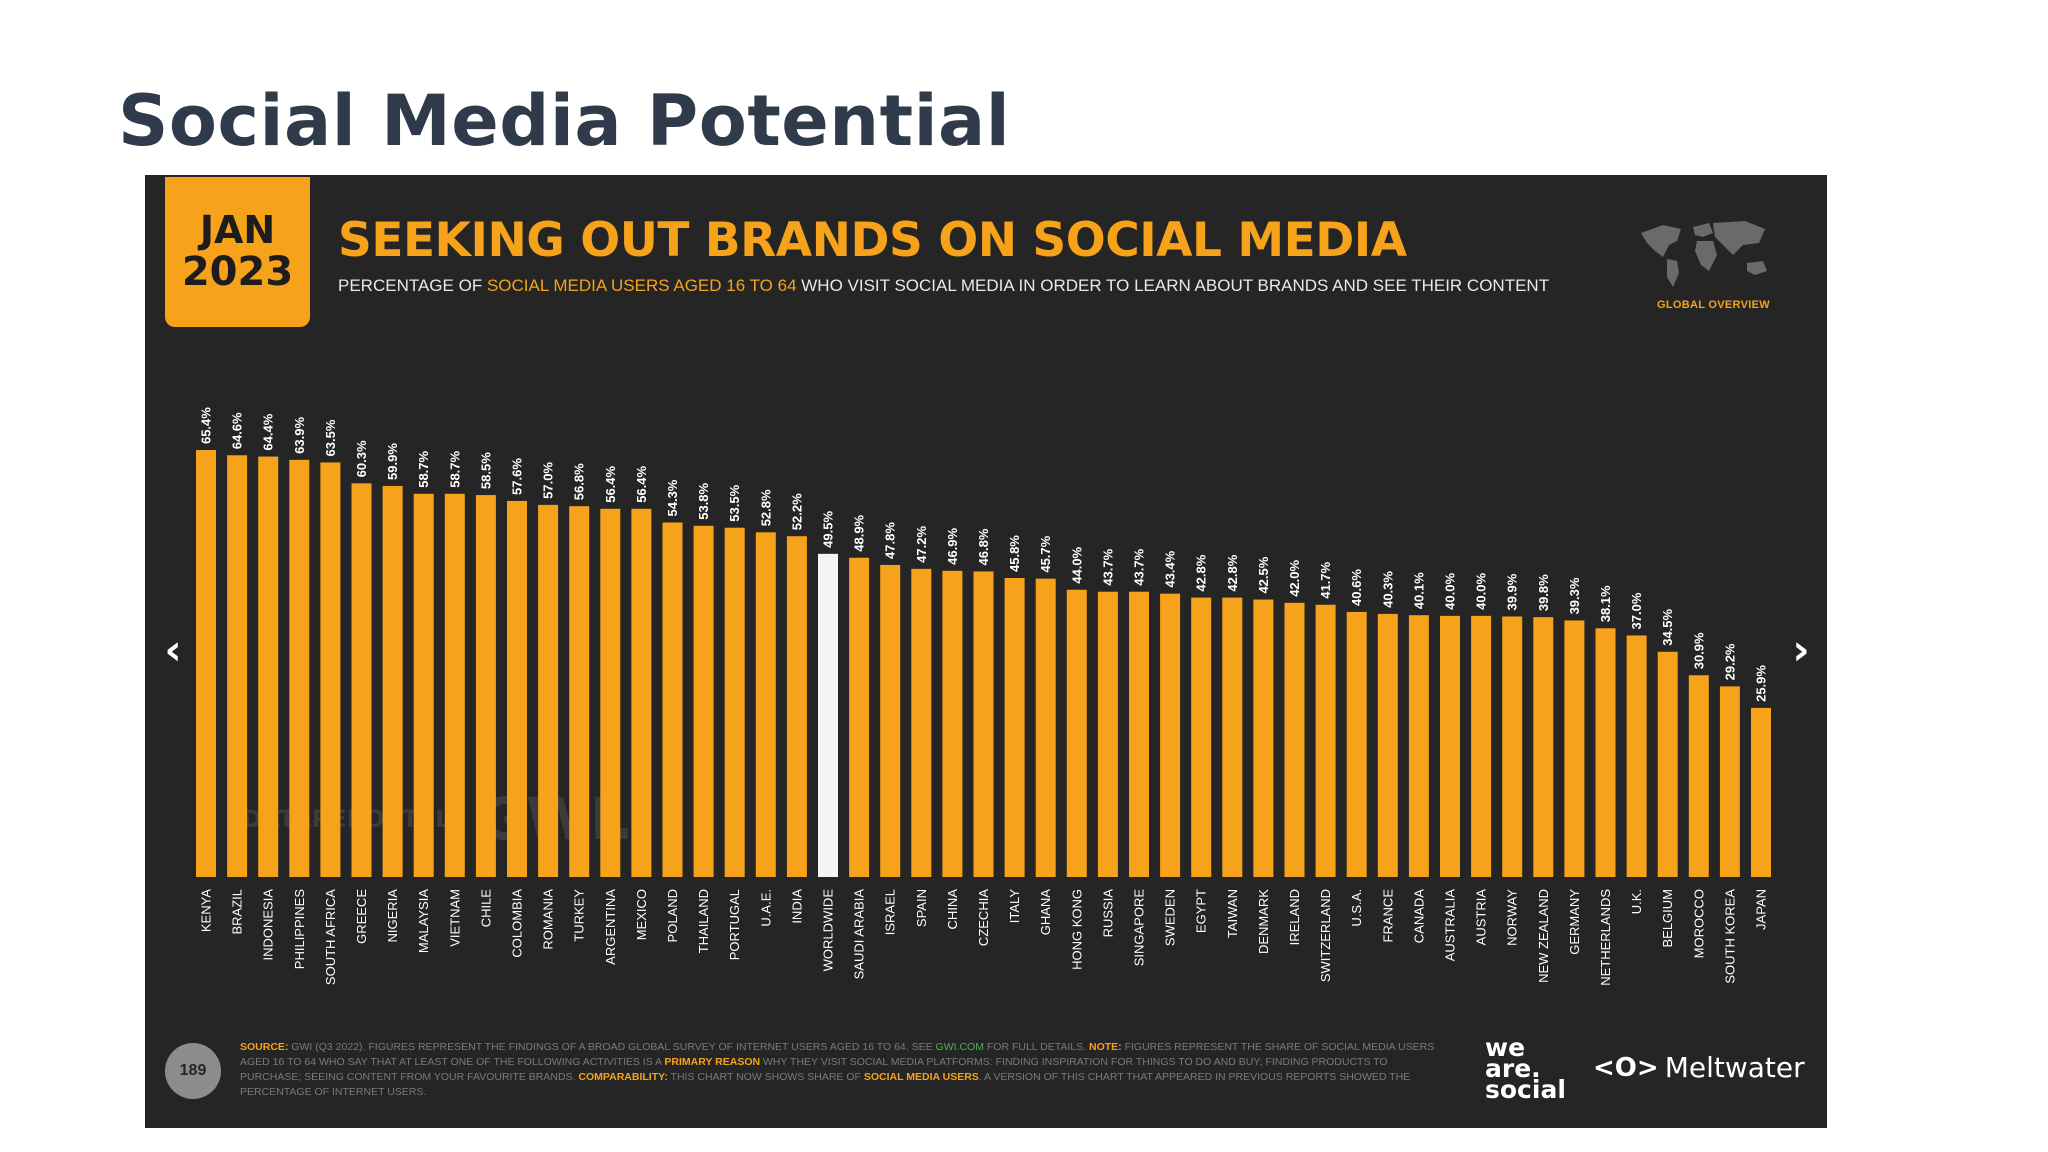 The height and width of the screenshot is (1152, 2048). I want to click on bar-spain, so click(921, 722).